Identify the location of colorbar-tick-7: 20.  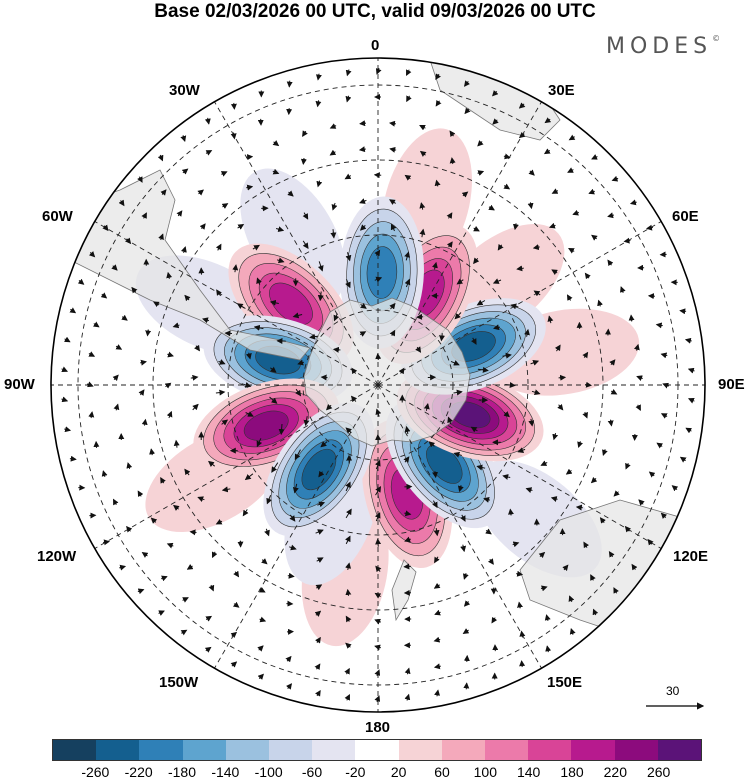
(398, 772).